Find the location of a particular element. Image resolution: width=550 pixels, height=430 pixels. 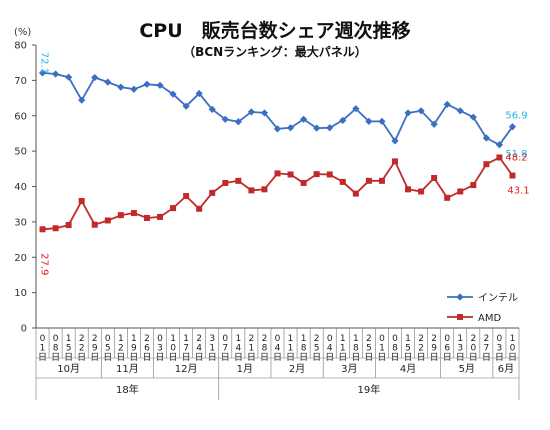

month-label: 2月 is located at coordinates (297, 369).